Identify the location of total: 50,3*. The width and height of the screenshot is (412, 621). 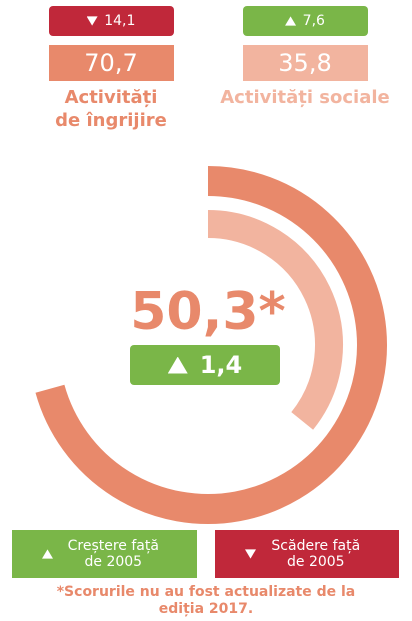
(208, 312).